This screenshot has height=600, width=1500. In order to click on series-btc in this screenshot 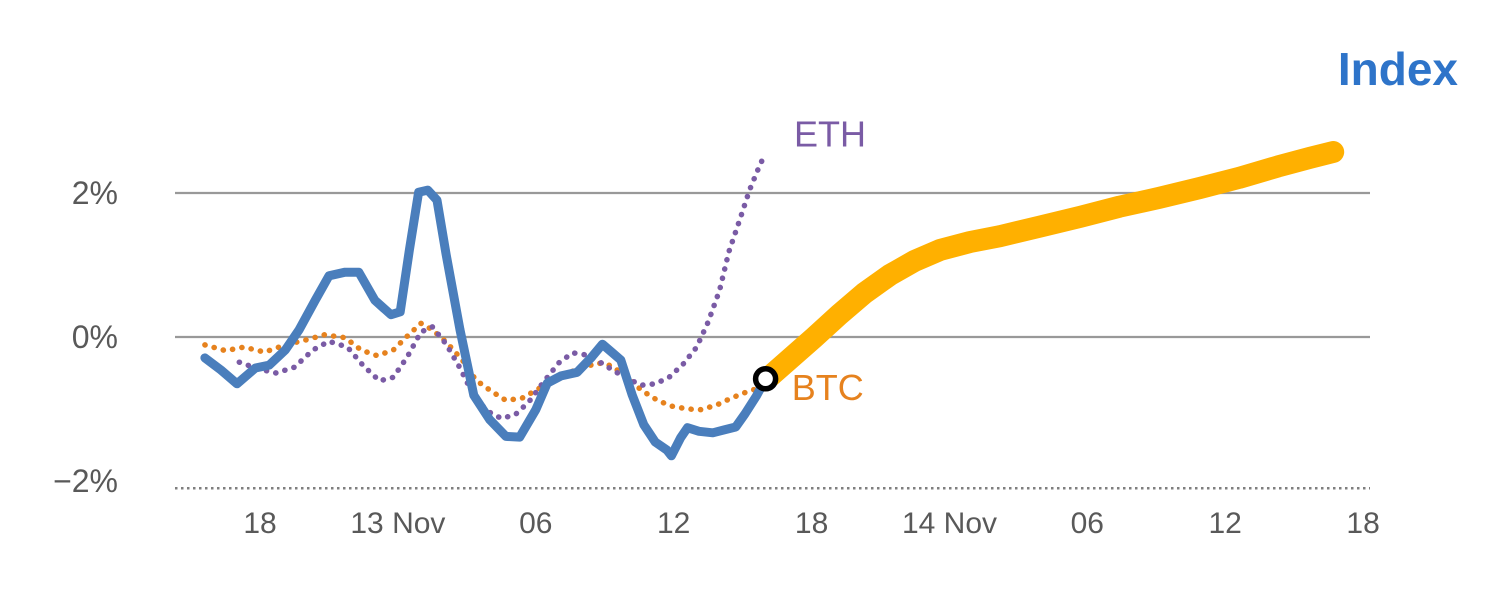, I will do `click(481, 366)`.